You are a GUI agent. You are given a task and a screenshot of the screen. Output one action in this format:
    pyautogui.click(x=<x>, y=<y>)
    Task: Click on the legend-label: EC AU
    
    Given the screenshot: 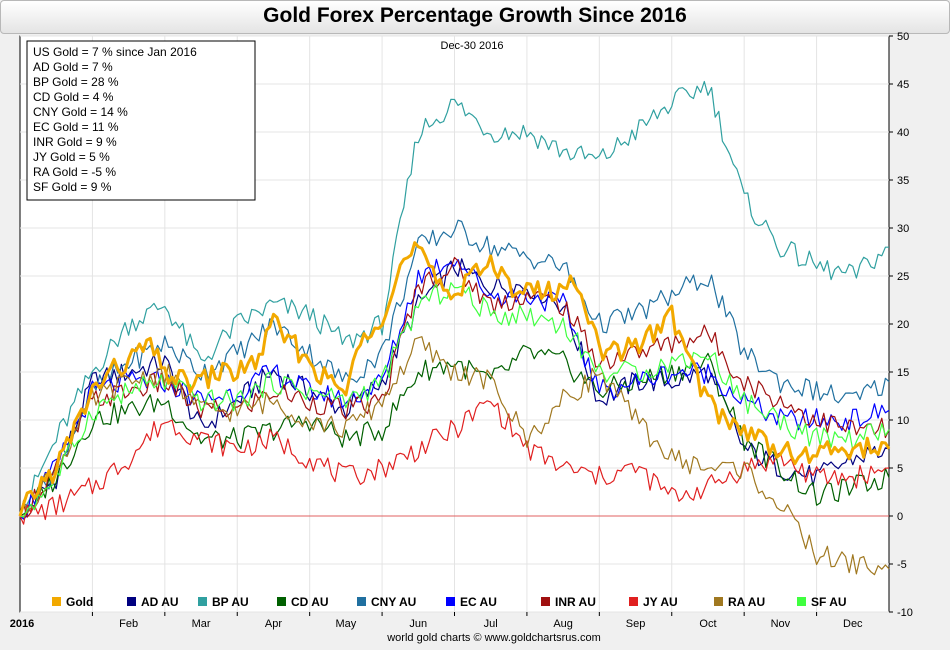 What is the action you would take?
    pyautogui.click(x=478, y=602)
    